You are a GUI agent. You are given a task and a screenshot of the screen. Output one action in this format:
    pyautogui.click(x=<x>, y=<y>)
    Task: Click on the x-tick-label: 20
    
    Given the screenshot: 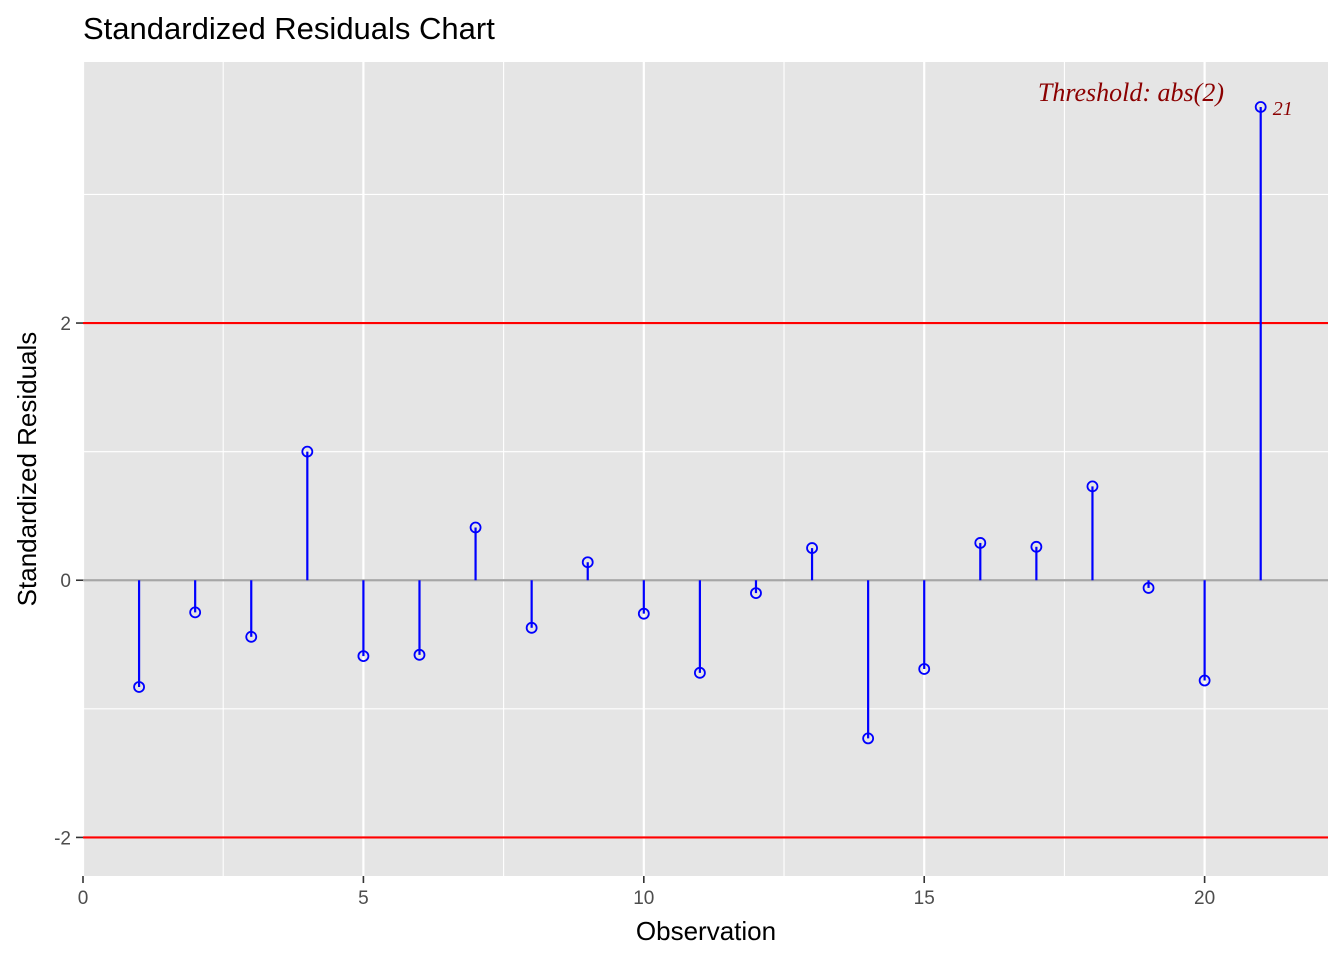 What is the action you would take?
    pyautogui.click(x=1204, y=898)
    